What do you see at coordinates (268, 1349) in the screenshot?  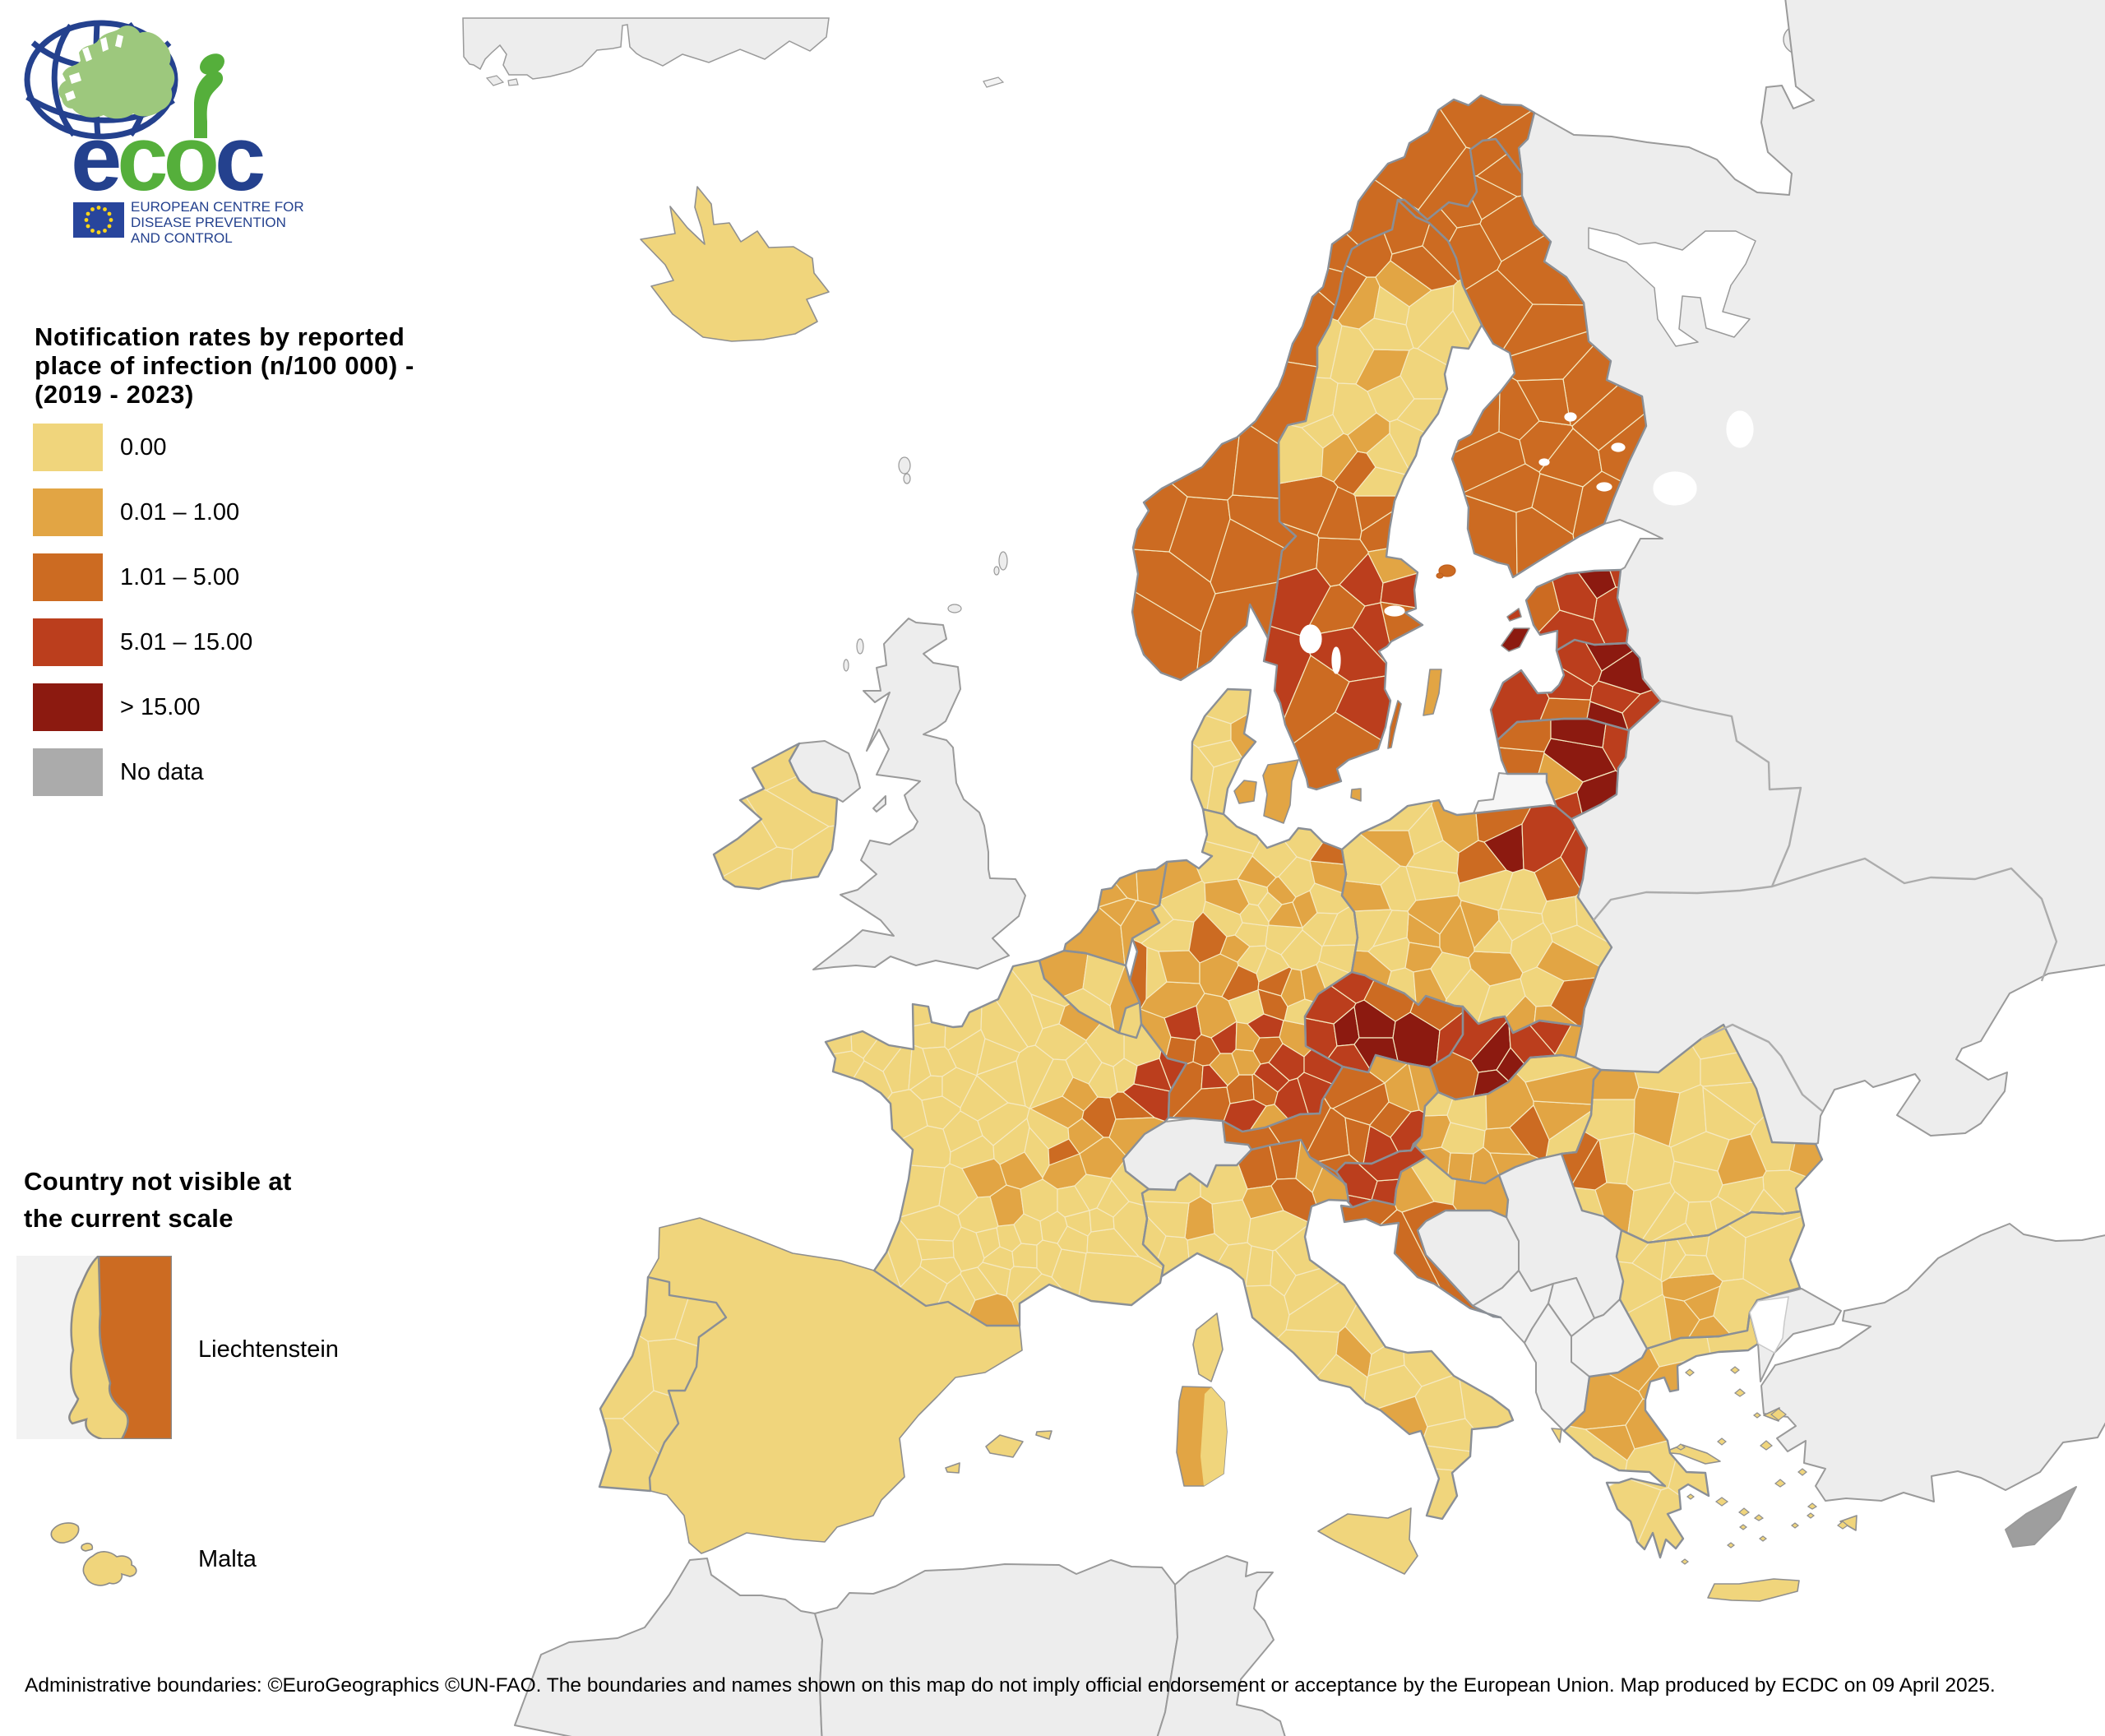 I see `svg-text: Liechtenstein` at bounding box center [268, 1349].